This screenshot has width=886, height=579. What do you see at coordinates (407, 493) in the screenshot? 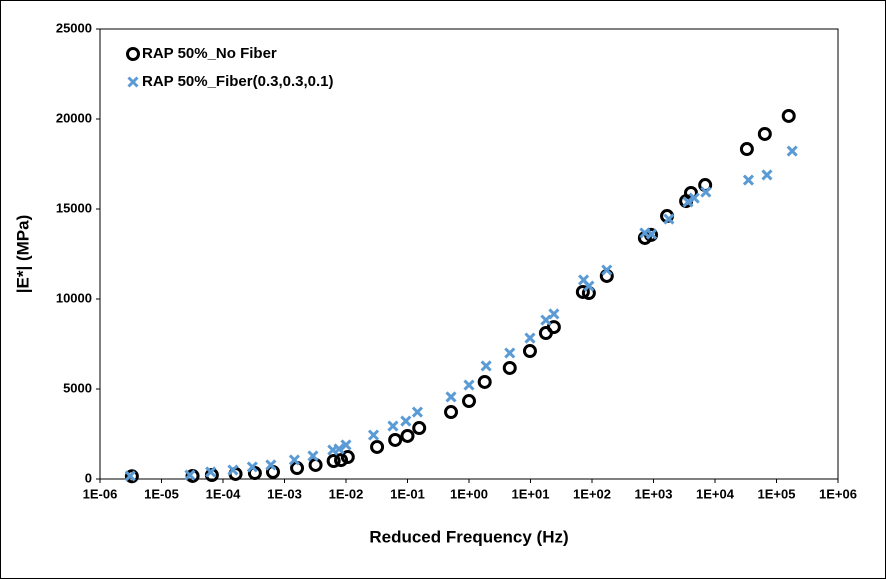
I see `x-tick-label: 1E-01` at bounding box center [407, 493].